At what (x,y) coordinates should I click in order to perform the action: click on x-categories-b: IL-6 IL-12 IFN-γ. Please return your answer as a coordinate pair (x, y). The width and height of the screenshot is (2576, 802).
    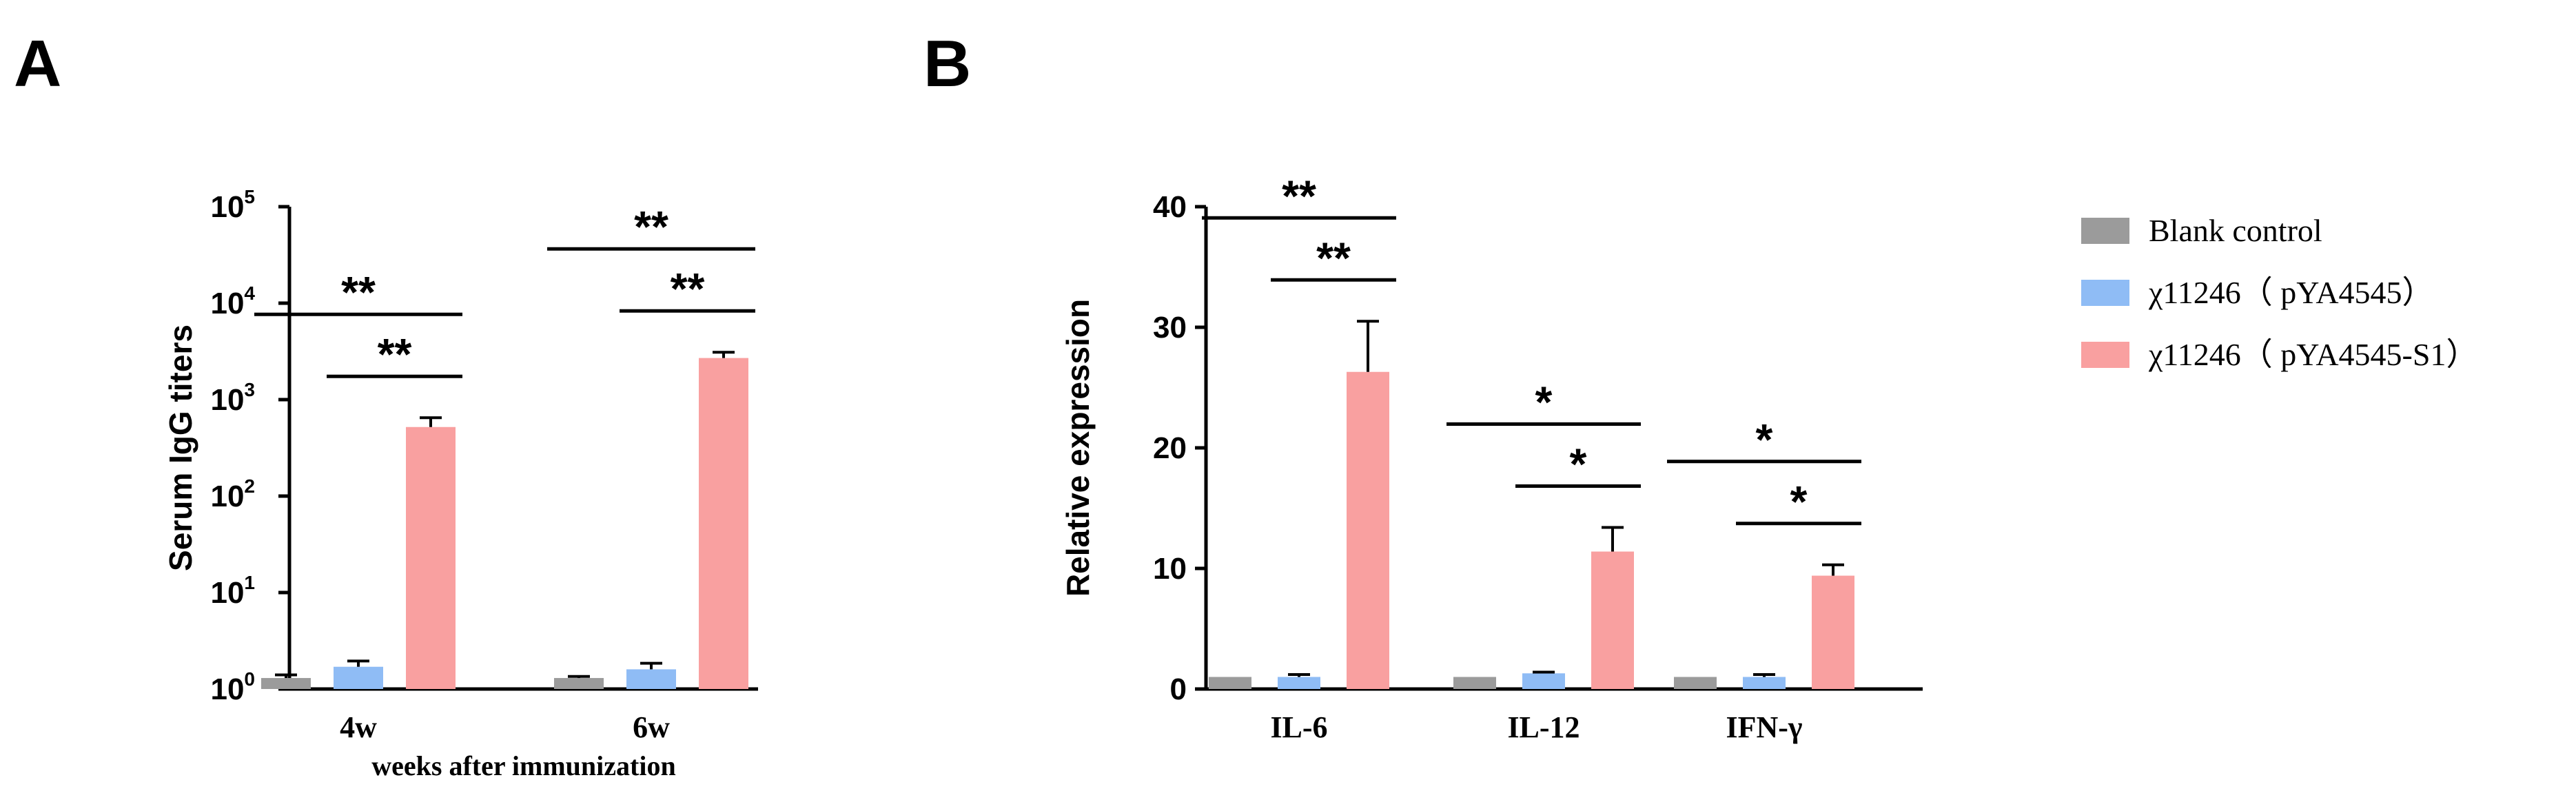
    Looking at the image, I should click on (1536, 727).